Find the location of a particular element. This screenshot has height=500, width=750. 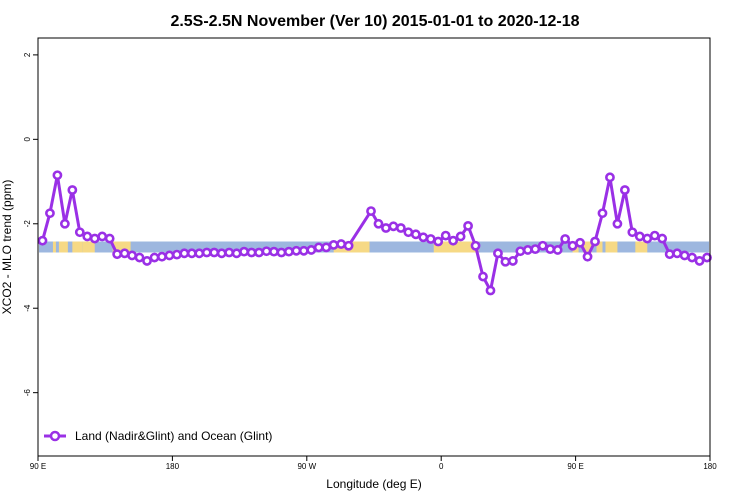

legend: Land (Nadir&Glint) and Ocean (Glint) is located at coordinates (158, 436).